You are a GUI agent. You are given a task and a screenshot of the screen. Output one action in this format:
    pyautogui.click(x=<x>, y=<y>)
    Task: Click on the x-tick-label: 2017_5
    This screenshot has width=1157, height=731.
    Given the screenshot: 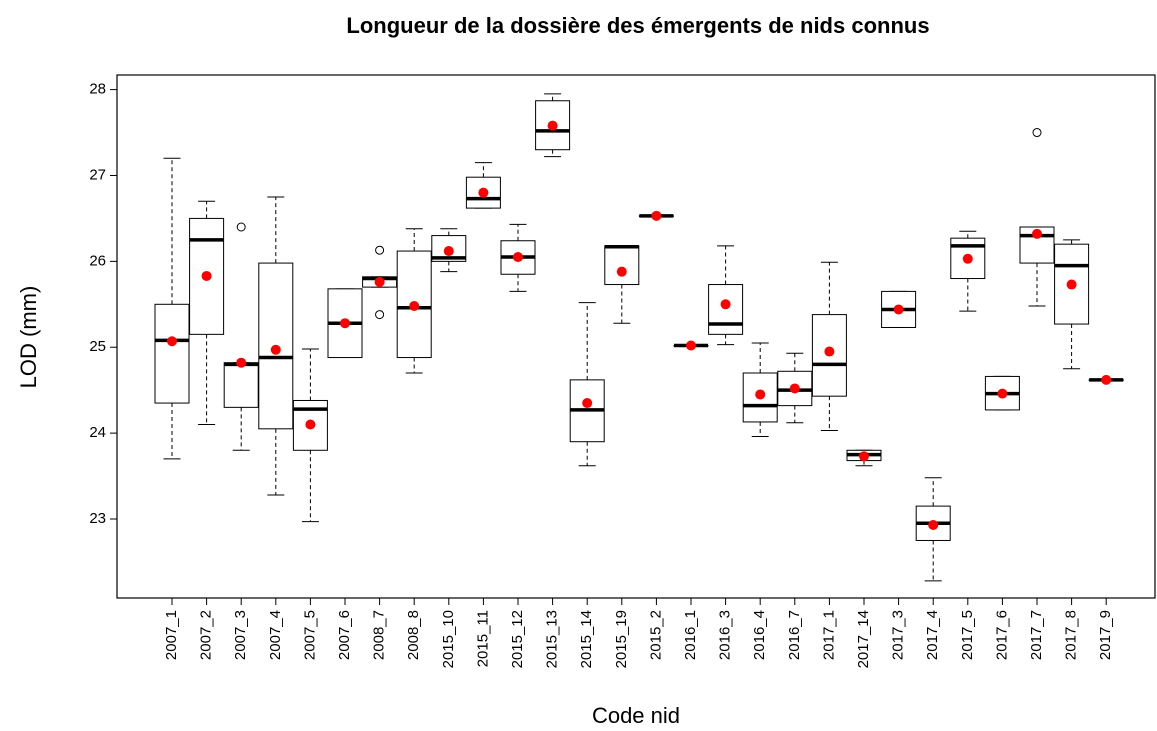 What is the action you would take?
    pyautogui.click(x=967, y=635)
    